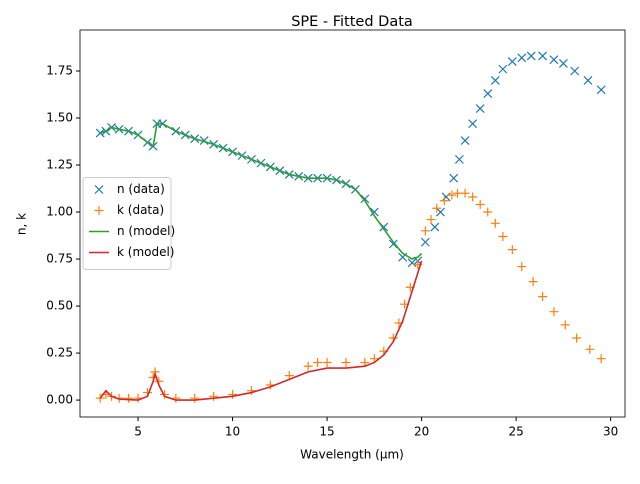  Describe the element at coordinates (59, 306) in the screenshot. I see `y-tick-label: 0.50` at that location.